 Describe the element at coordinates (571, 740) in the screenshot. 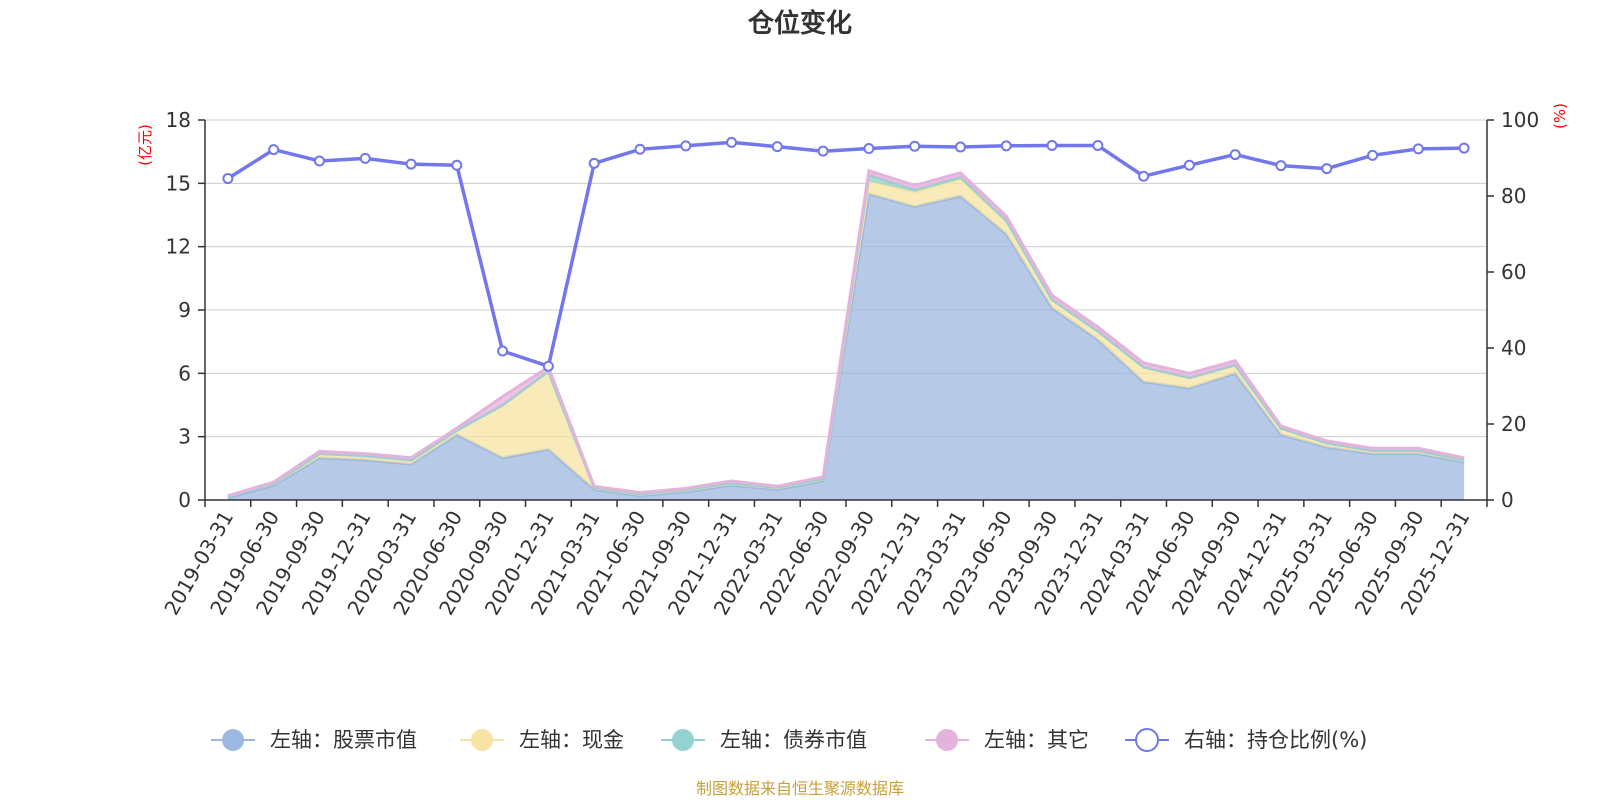

I see `legend-label: 左轴：现金` at that location.